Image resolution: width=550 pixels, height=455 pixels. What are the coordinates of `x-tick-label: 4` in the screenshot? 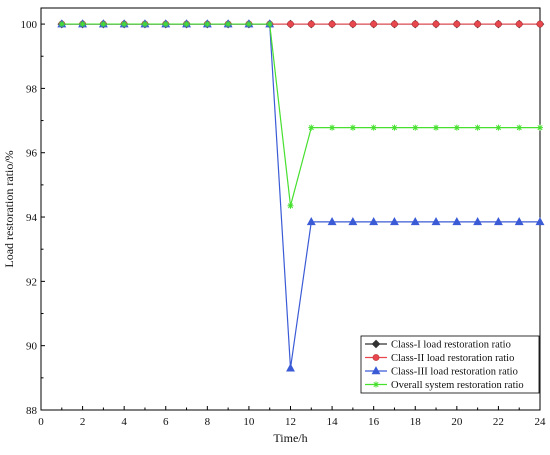 It's located at (124, 422).